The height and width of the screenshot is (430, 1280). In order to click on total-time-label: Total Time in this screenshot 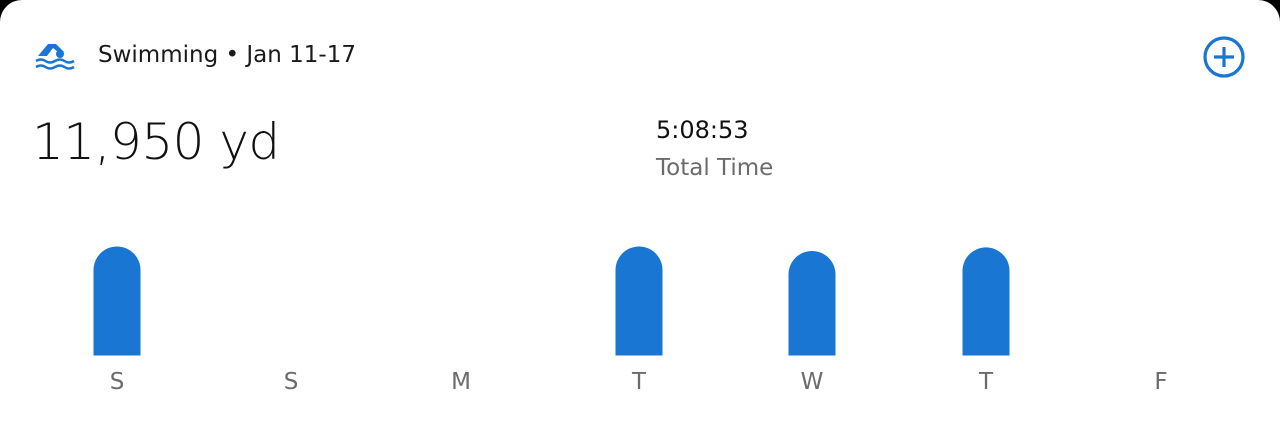, I will do `click(715, 168)`.